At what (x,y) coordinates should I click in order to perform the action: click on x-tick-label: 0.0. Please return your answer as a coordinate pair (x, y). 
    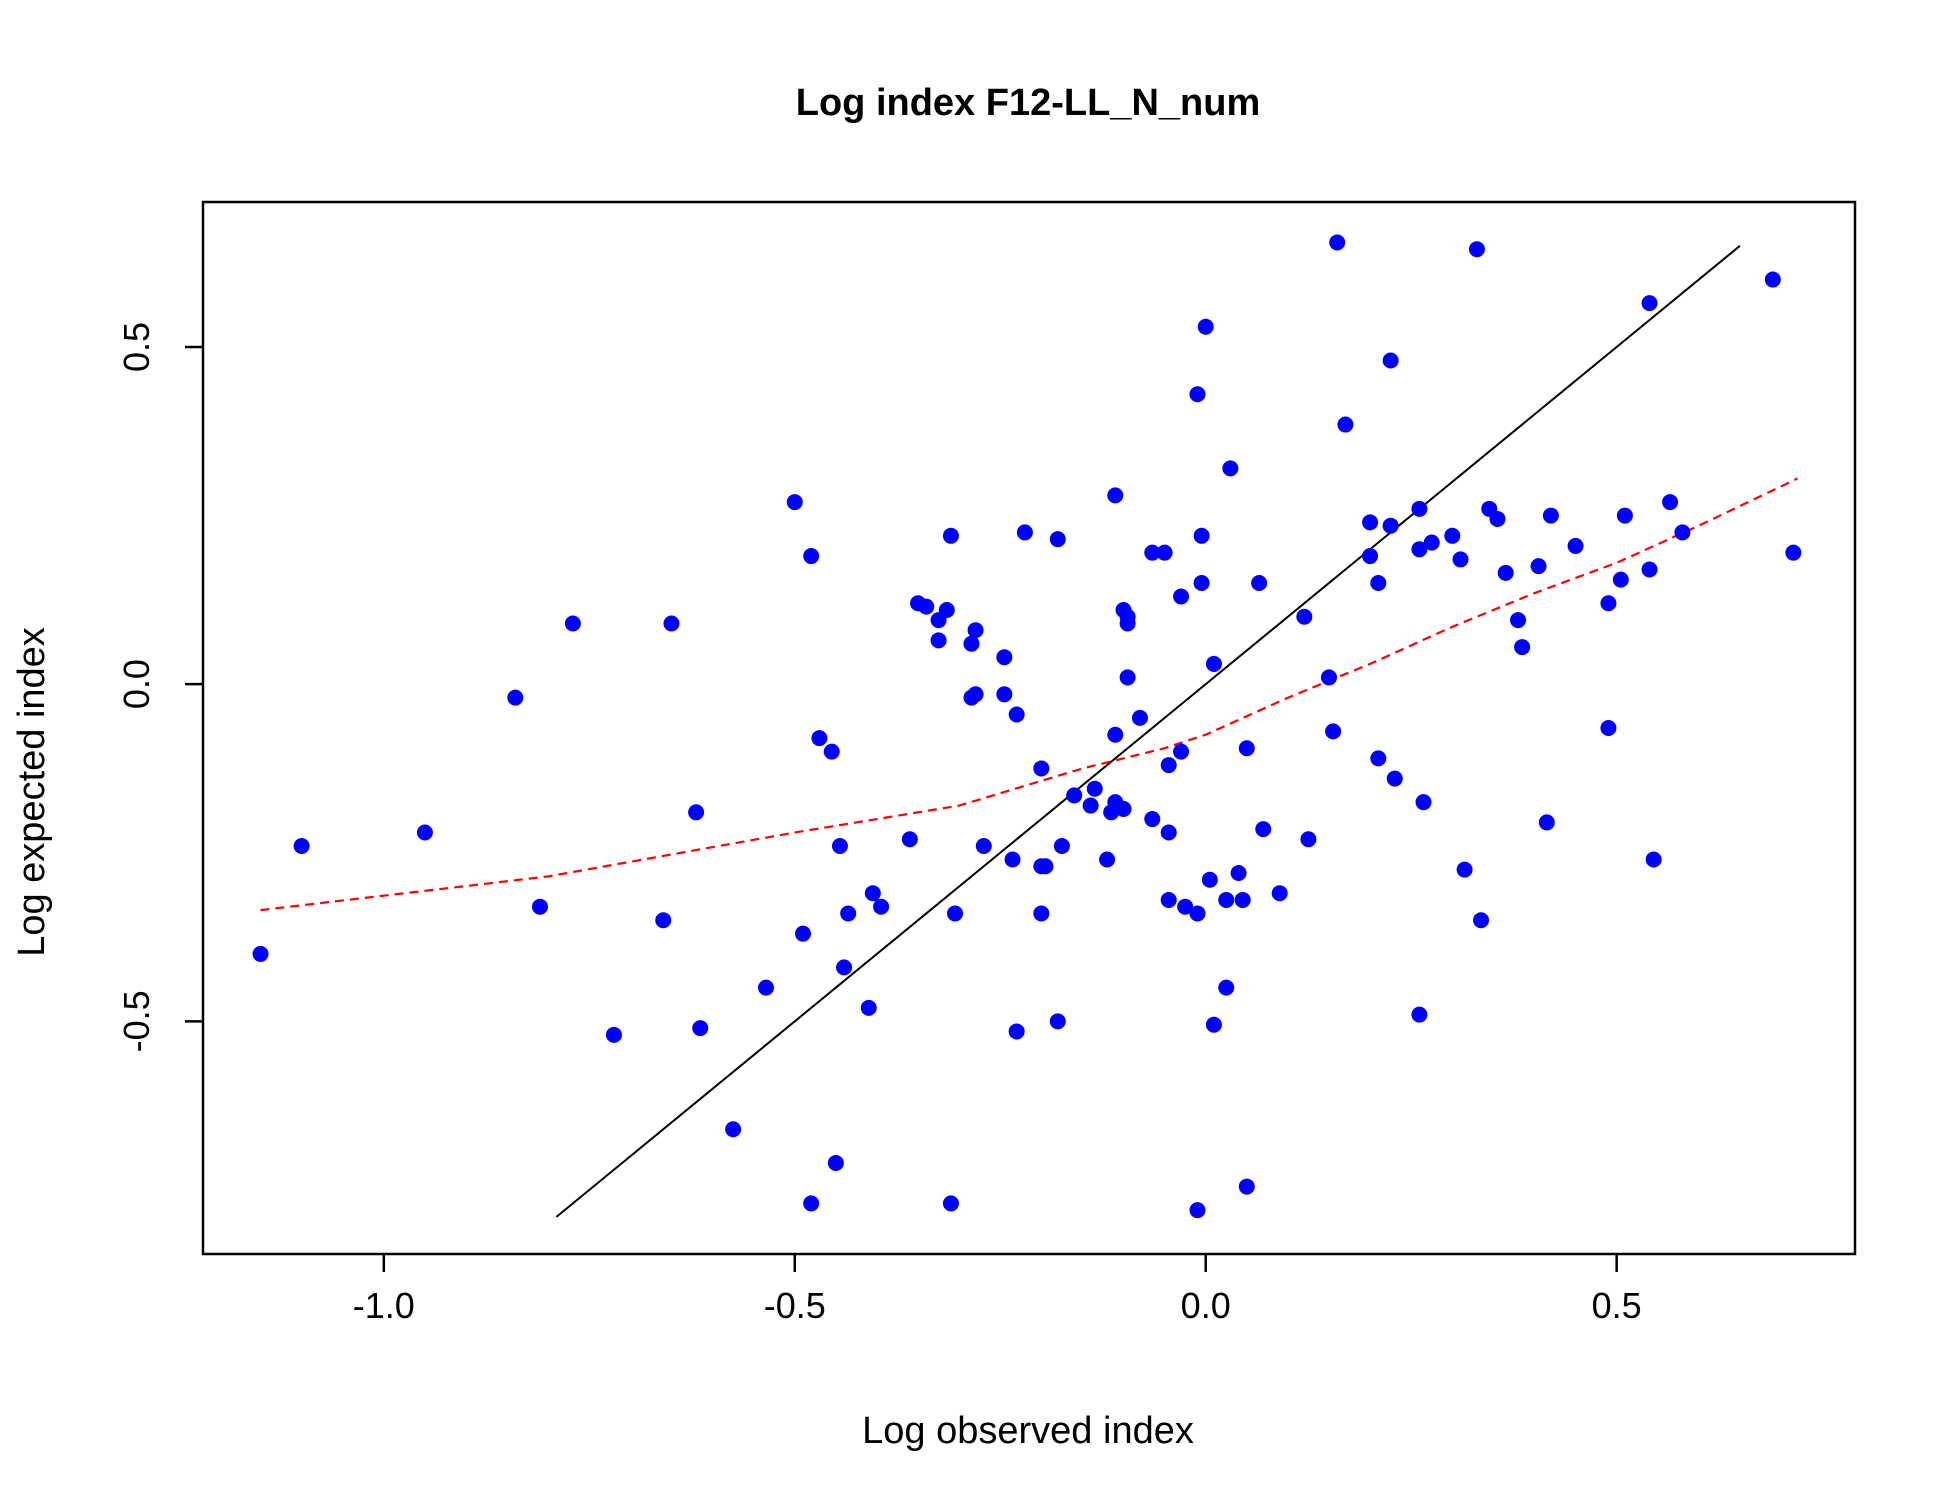
    Looking at the image, I should click on (1206, 1305).